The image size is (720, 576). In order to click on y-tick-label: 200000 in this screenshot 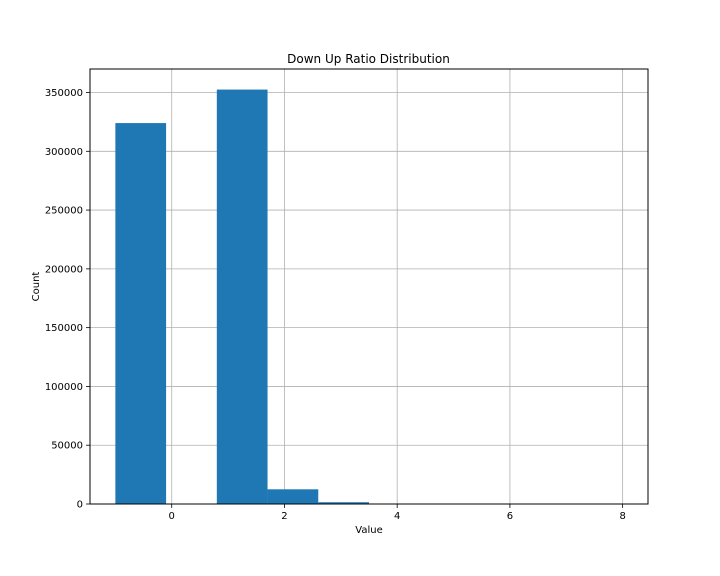, I will do `click(64, 269)`.